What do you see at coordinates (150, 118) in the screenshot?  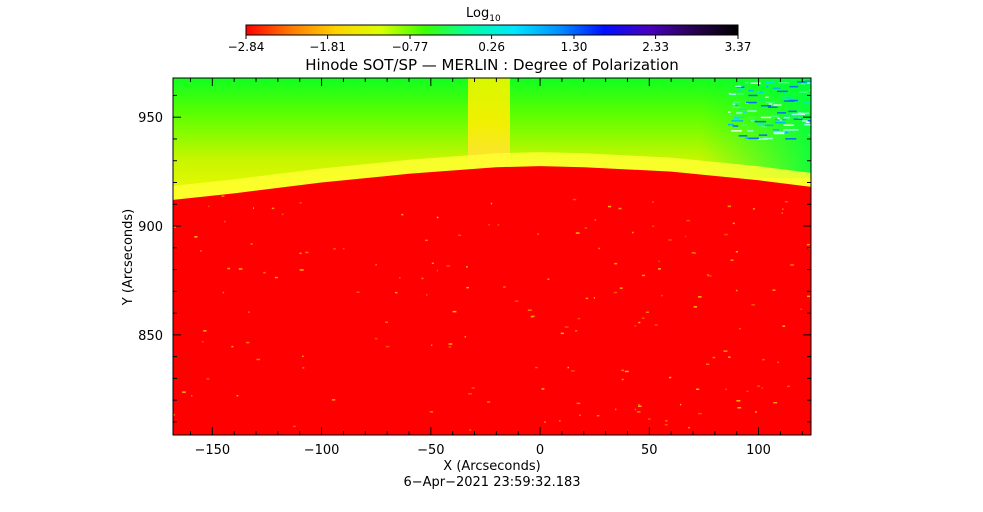 I see `y-tick-label: 950` at bounding box center [150, 118].